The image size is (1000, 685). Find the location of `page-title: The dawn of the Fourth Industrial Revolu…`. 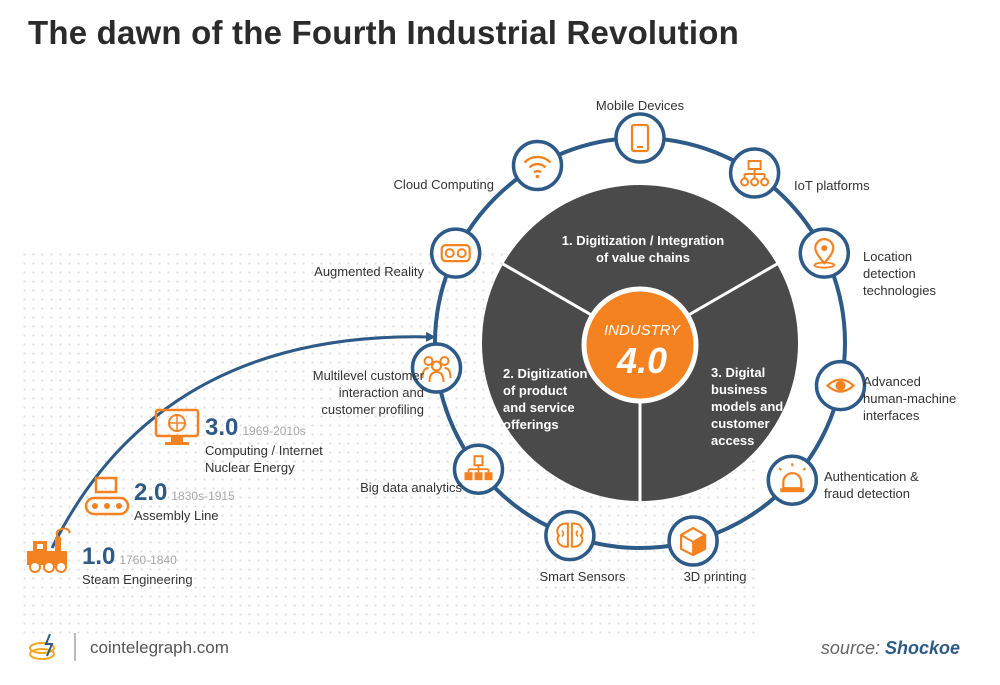

page-title: The dawn of the Fourth Industrial Revolu… is located at coordinates (383, 32).